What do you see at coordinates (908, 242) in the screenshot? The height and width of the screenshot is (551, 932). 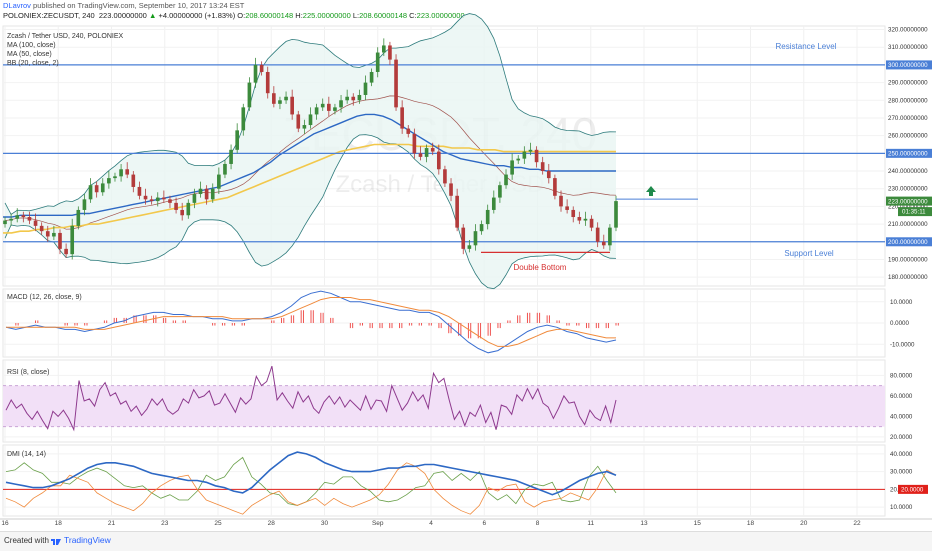 I see `level-label-200: 200.00000000` at bounding box center [908, 242].